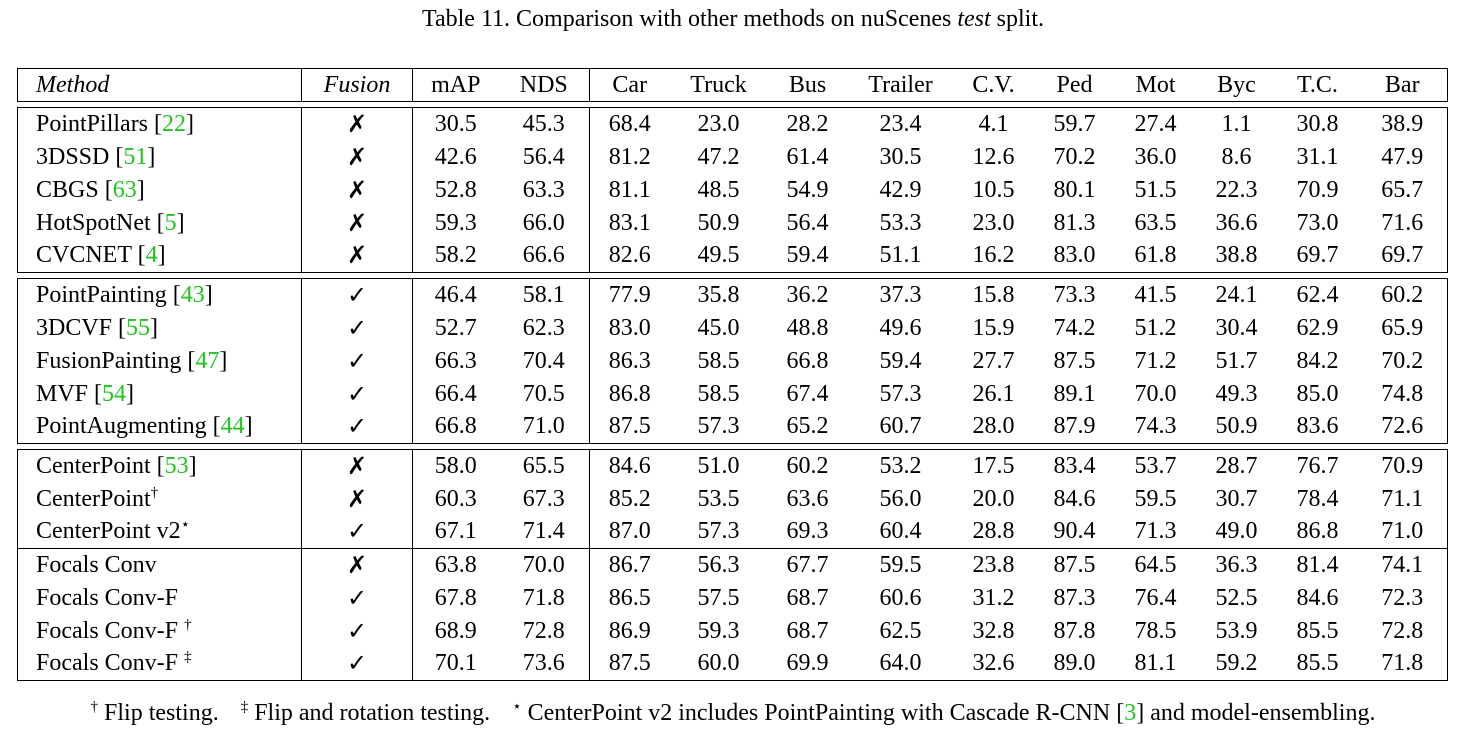 This screenshot has width=1466, height=733. I want to click on value-cell: 62.3, so click(544, 328).